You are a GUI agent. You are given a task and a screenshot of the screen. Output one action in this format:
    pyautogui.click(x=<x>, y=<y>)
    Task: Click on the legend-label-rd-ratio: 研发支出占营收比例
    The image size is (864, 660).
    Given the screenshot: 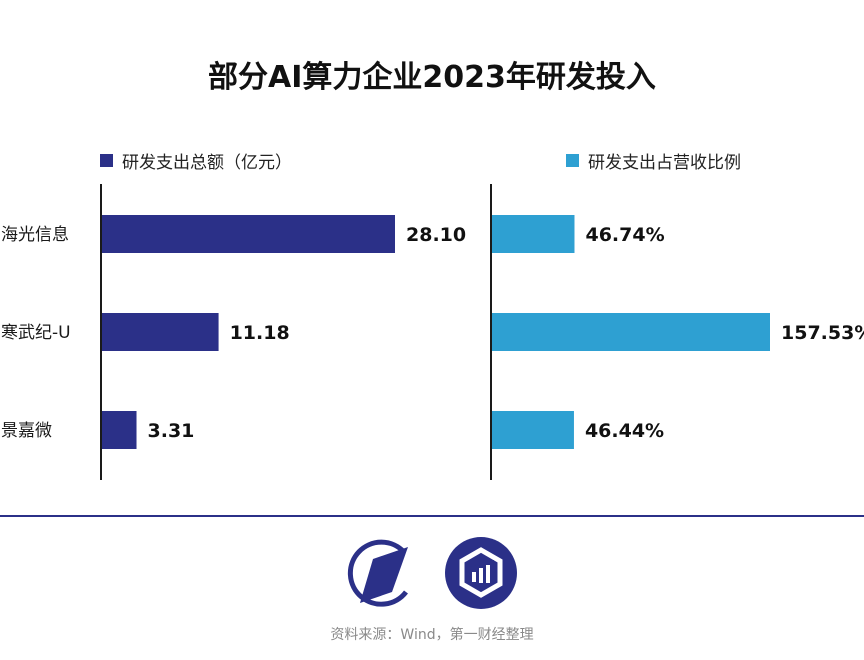 What is the action you would take?
    pyautogui.click(x=664, y=163)
    